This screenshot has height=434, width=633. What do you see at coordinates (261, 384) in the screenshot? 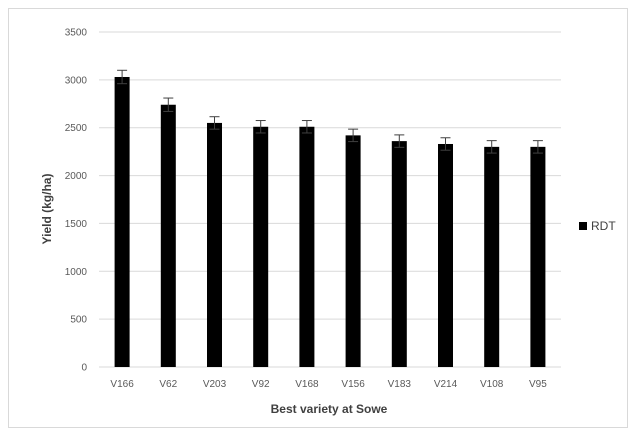
I see `x-tick-label-V92: V92` at bounding box center [261, 384].